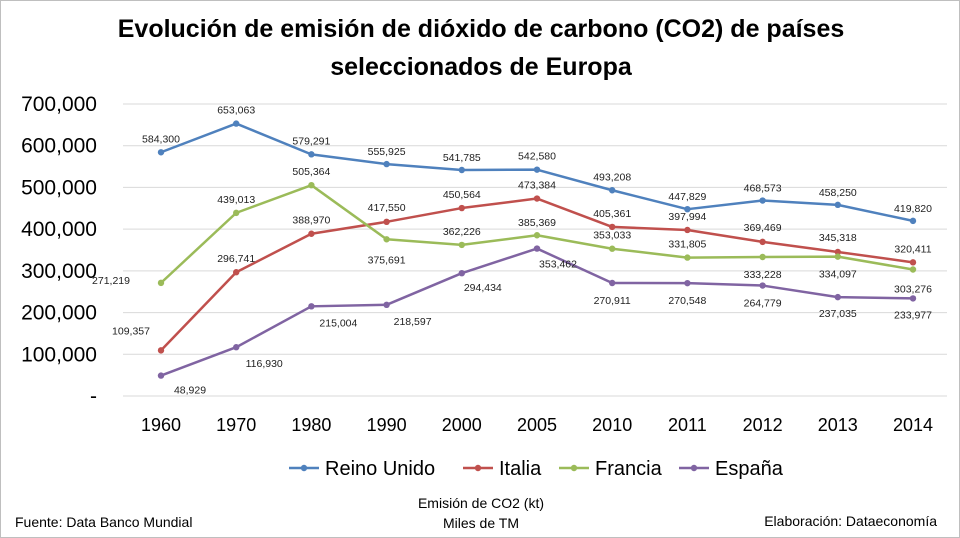 The image size is (960, 538). What do you see at coordinates (311, 425) in the screenshot?
I see `x-tick-label: 1980` at bounding box center [311, 425].